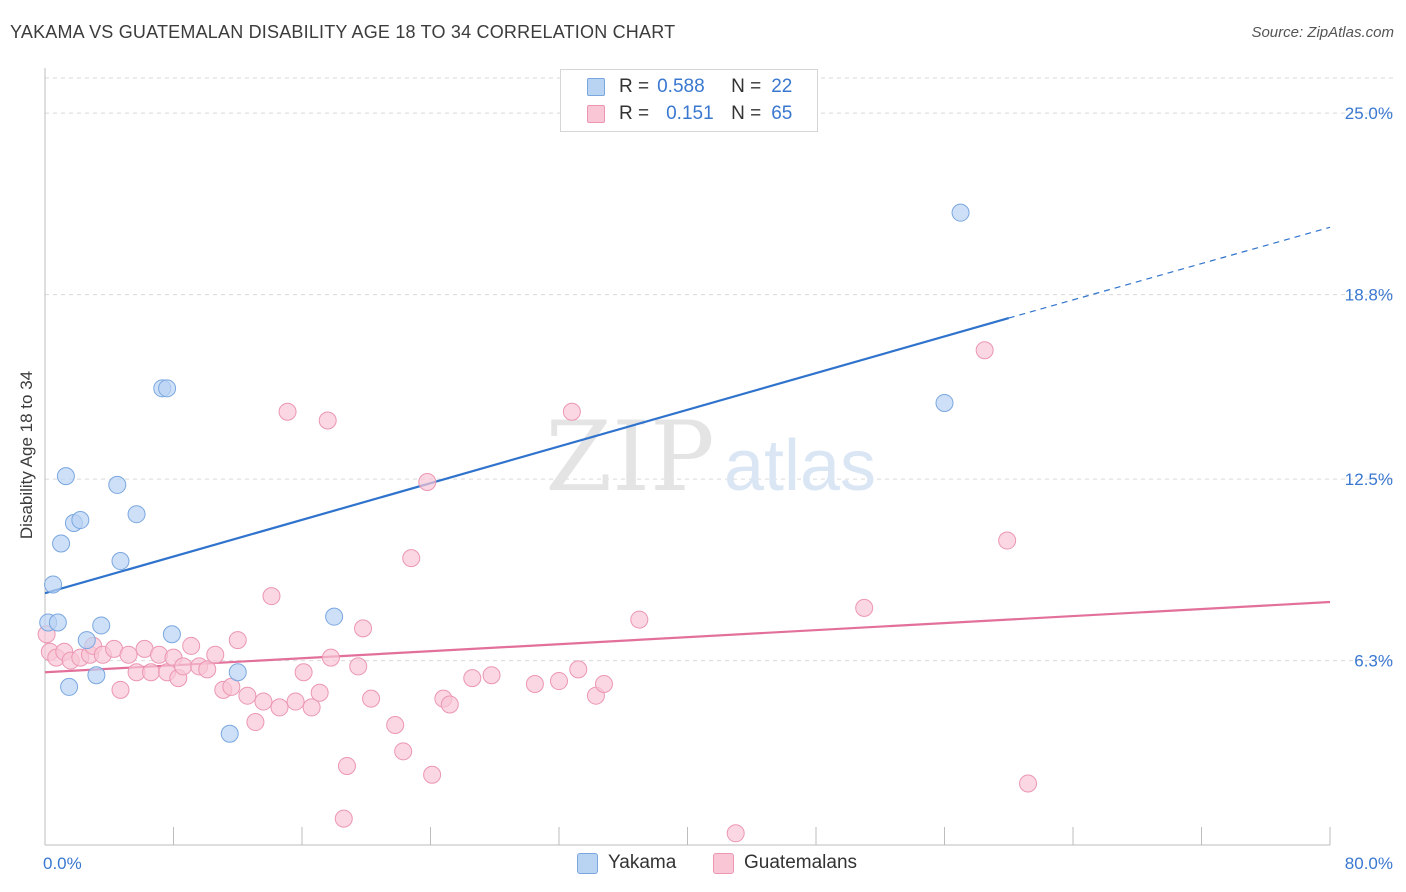 The height and width of the screenshot is (892, 1406). What do you see at coordinates (687, 637) in the screenshot?
I see `guatemalans-trend-line` at bounding box center [687, 637].